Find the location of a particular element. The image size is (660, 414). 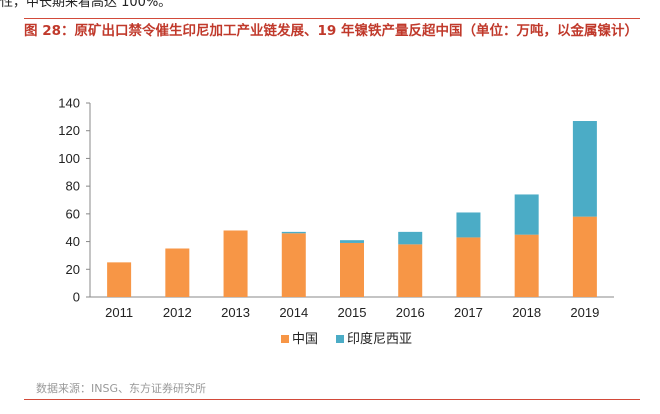

y-tick-label: 100 is located at coordinates (69, 158).